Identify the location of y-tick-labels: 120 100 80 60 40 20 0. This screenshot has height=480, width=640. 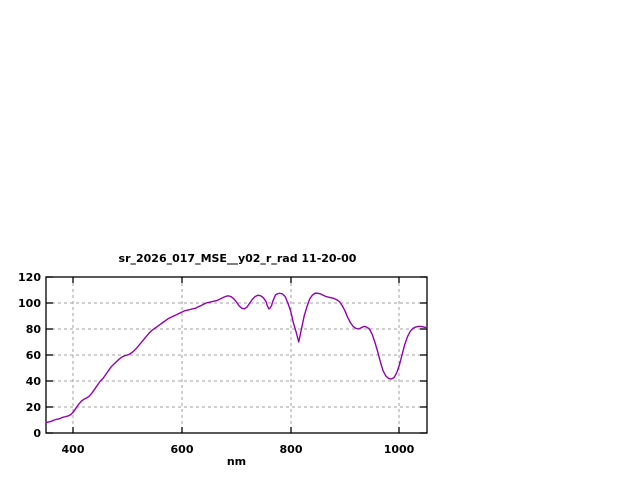
(29, 355).